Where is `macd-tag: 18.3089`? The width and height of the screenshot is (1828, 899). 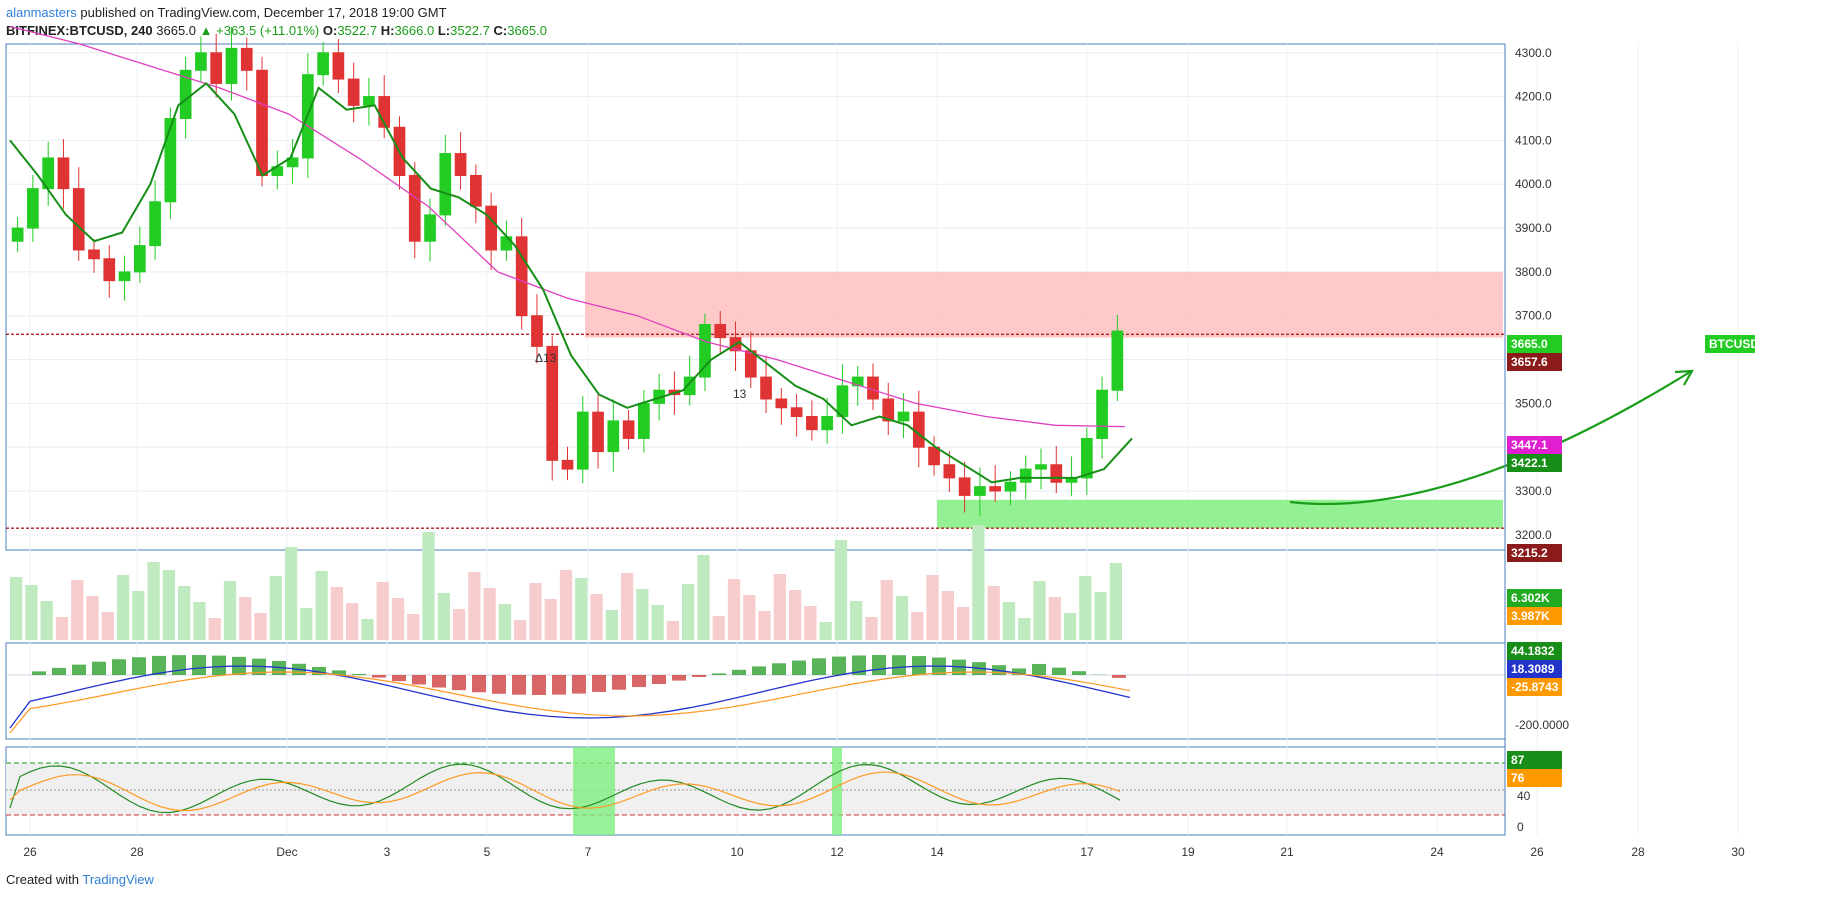 macd-tag: 18.3089 is located at coordinates (1533, 669).